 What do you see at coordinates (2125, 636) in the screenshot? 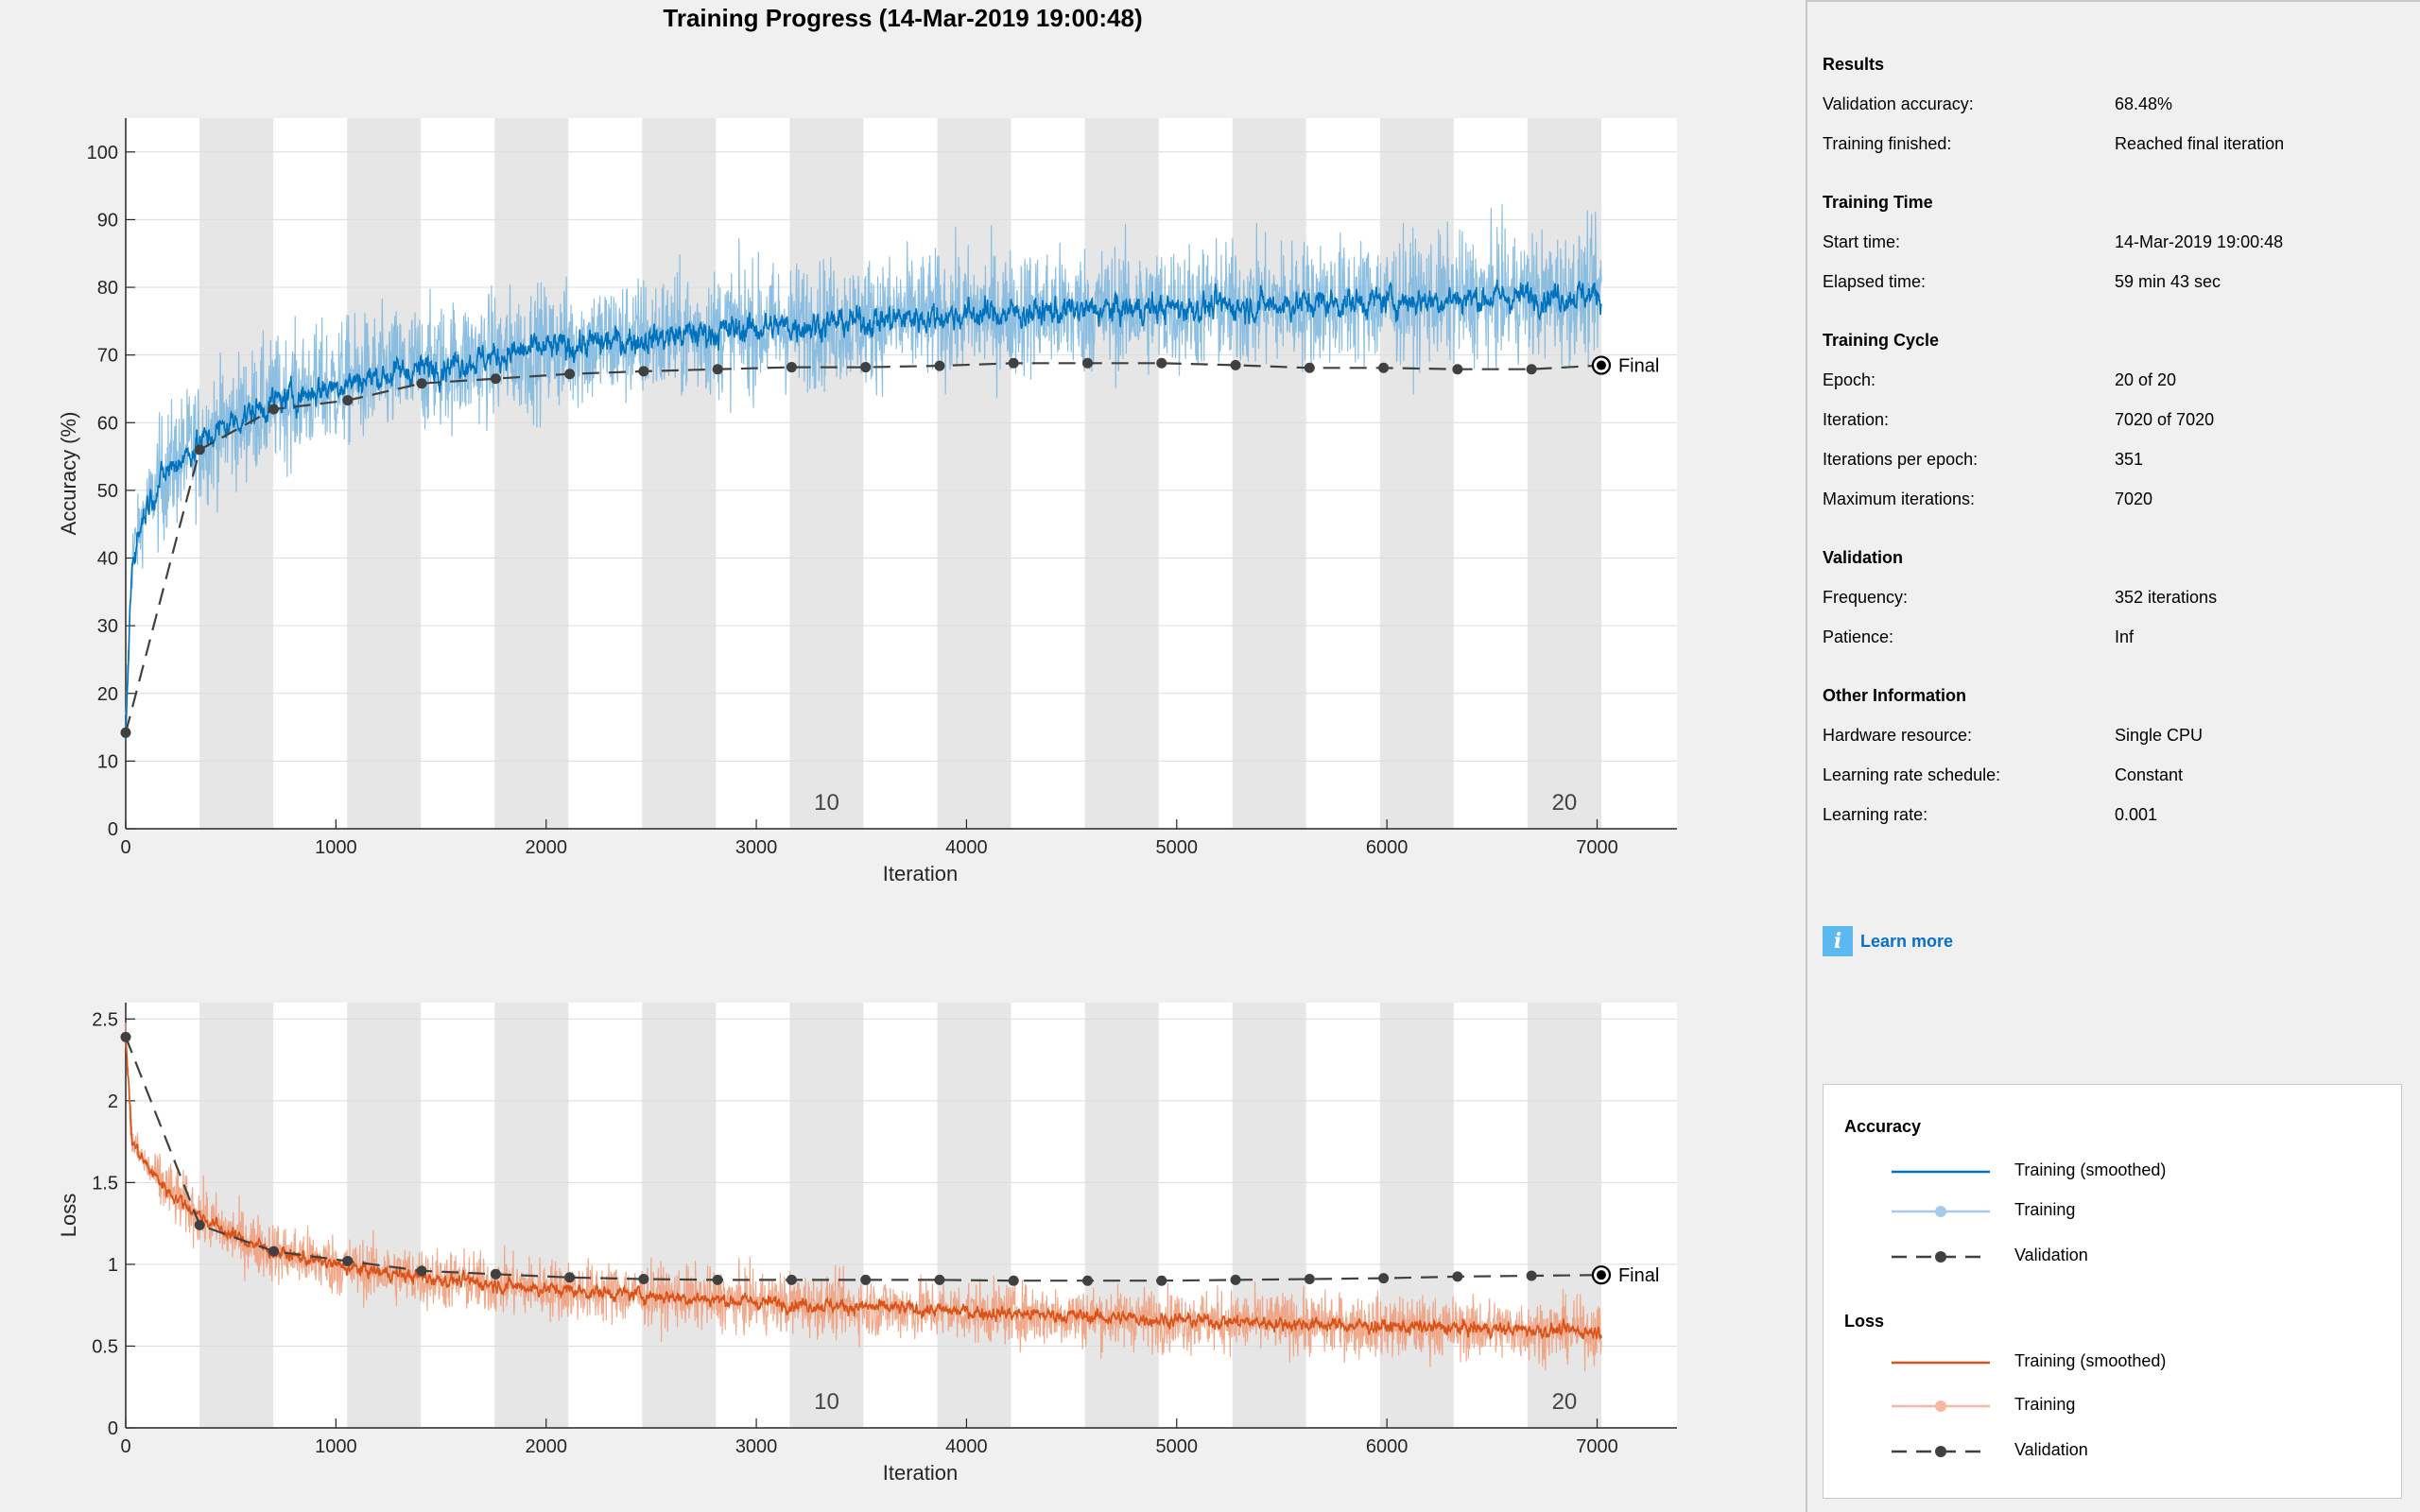
I see `patience-value: Inf` at bounding box center [2125, 636].